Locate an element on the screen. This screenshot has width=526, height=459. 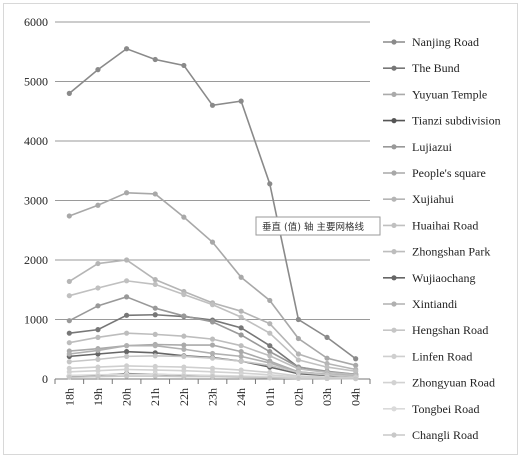
legend-item: The Bund is located at coordinates (421, 68).